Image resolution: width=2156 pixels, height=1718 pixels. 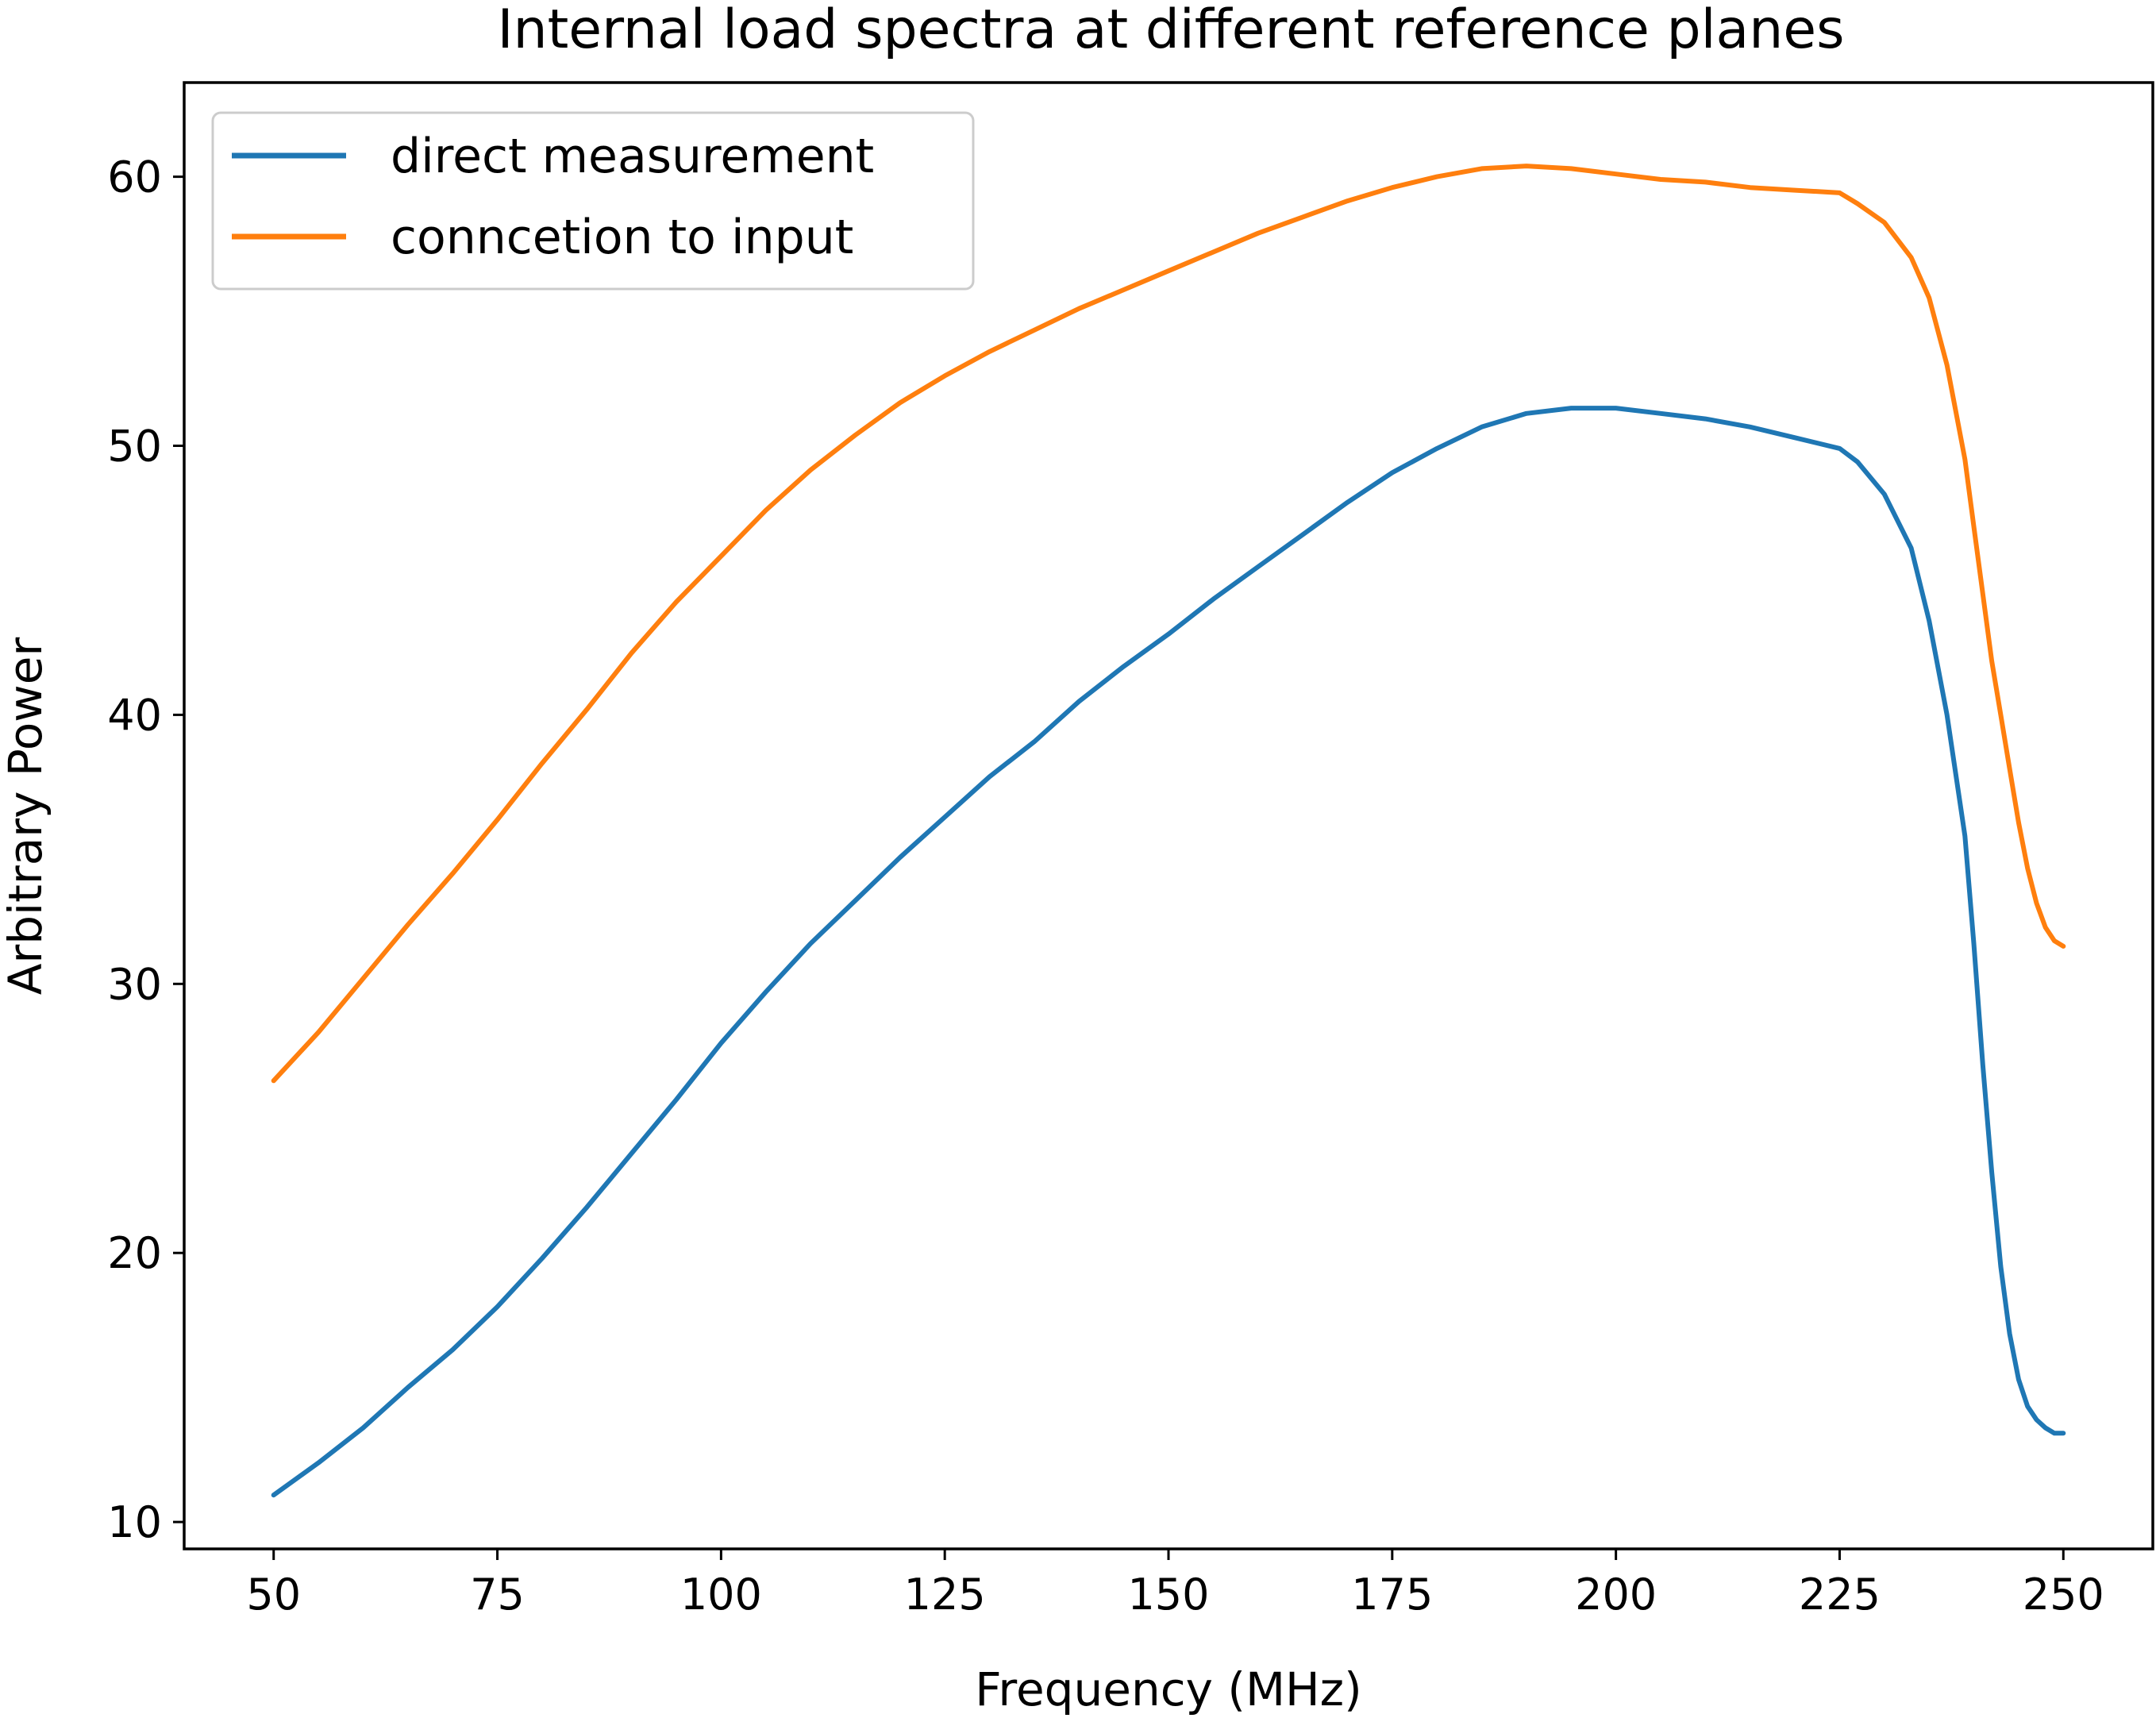 What do you see at coordinates (134, 1253) in the screenshot?
I see `y-tick-label: 20` at bounding box center [134, 1253].